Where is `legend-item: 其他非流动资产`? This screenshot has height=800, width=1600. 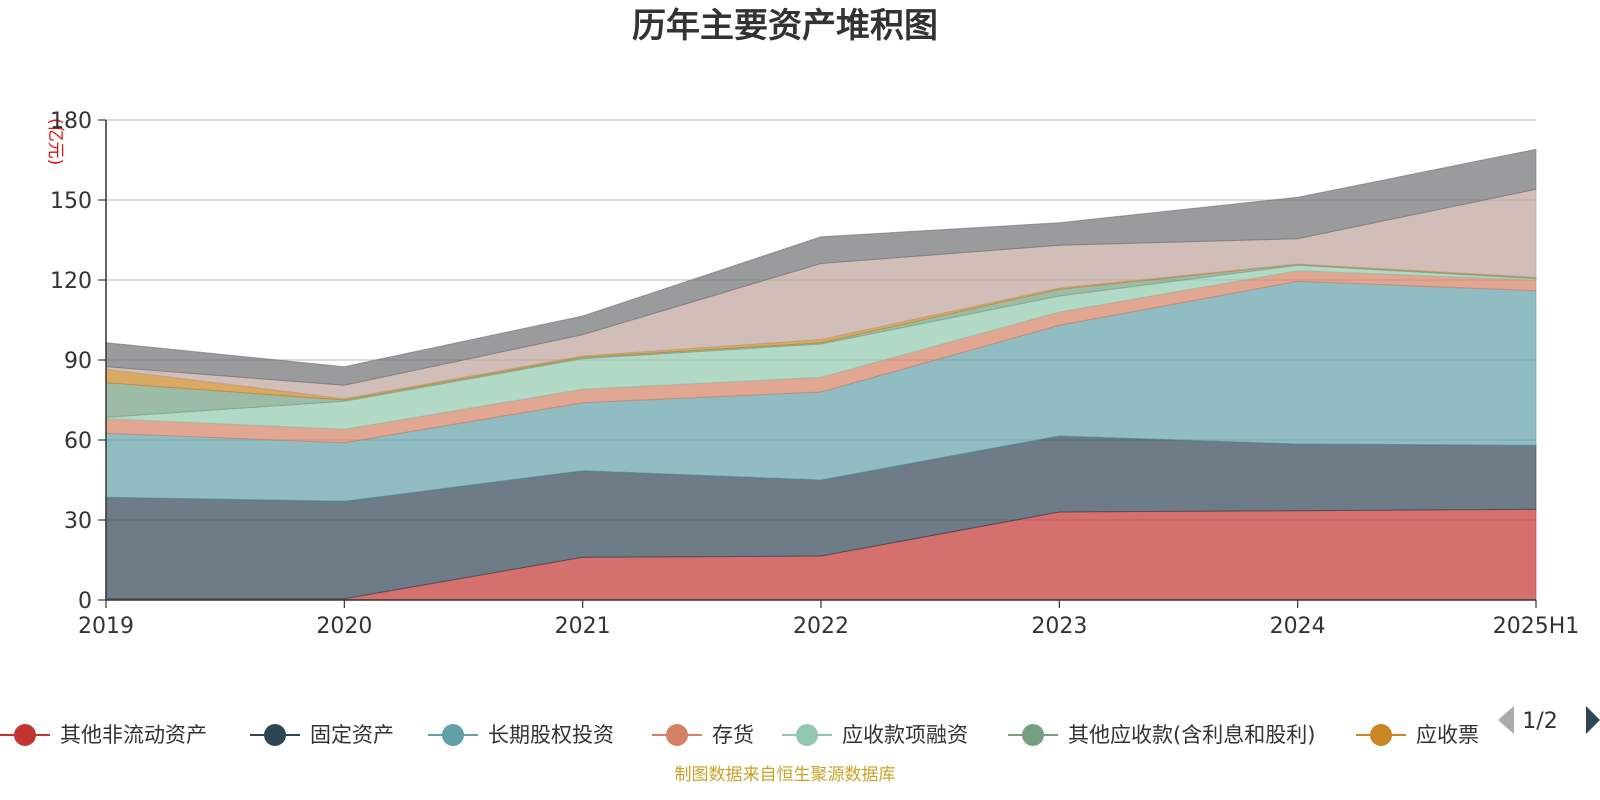
legend-item: 其他非流动资产 is located at coordinates (103, 735).